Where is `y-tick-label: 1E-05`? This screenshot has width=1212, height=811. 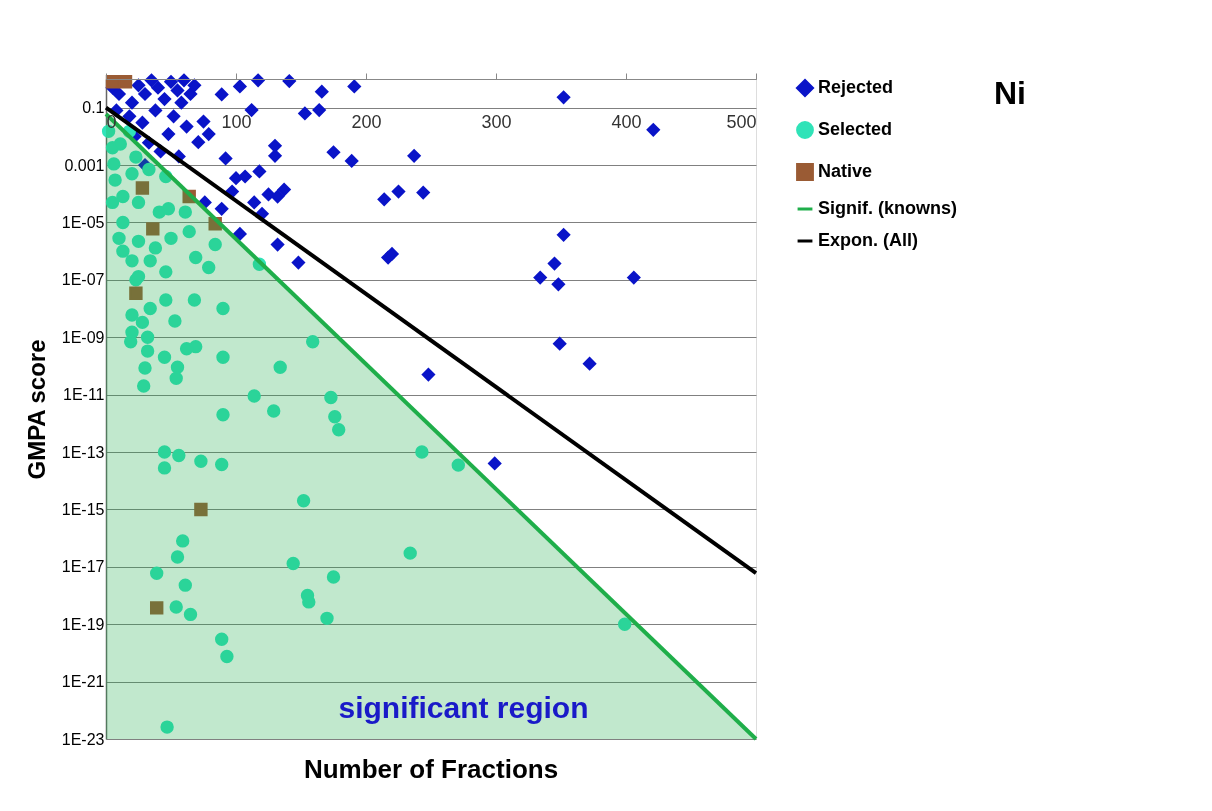 y-tick-label: 1E-05 is located at coordinates (83, 222).